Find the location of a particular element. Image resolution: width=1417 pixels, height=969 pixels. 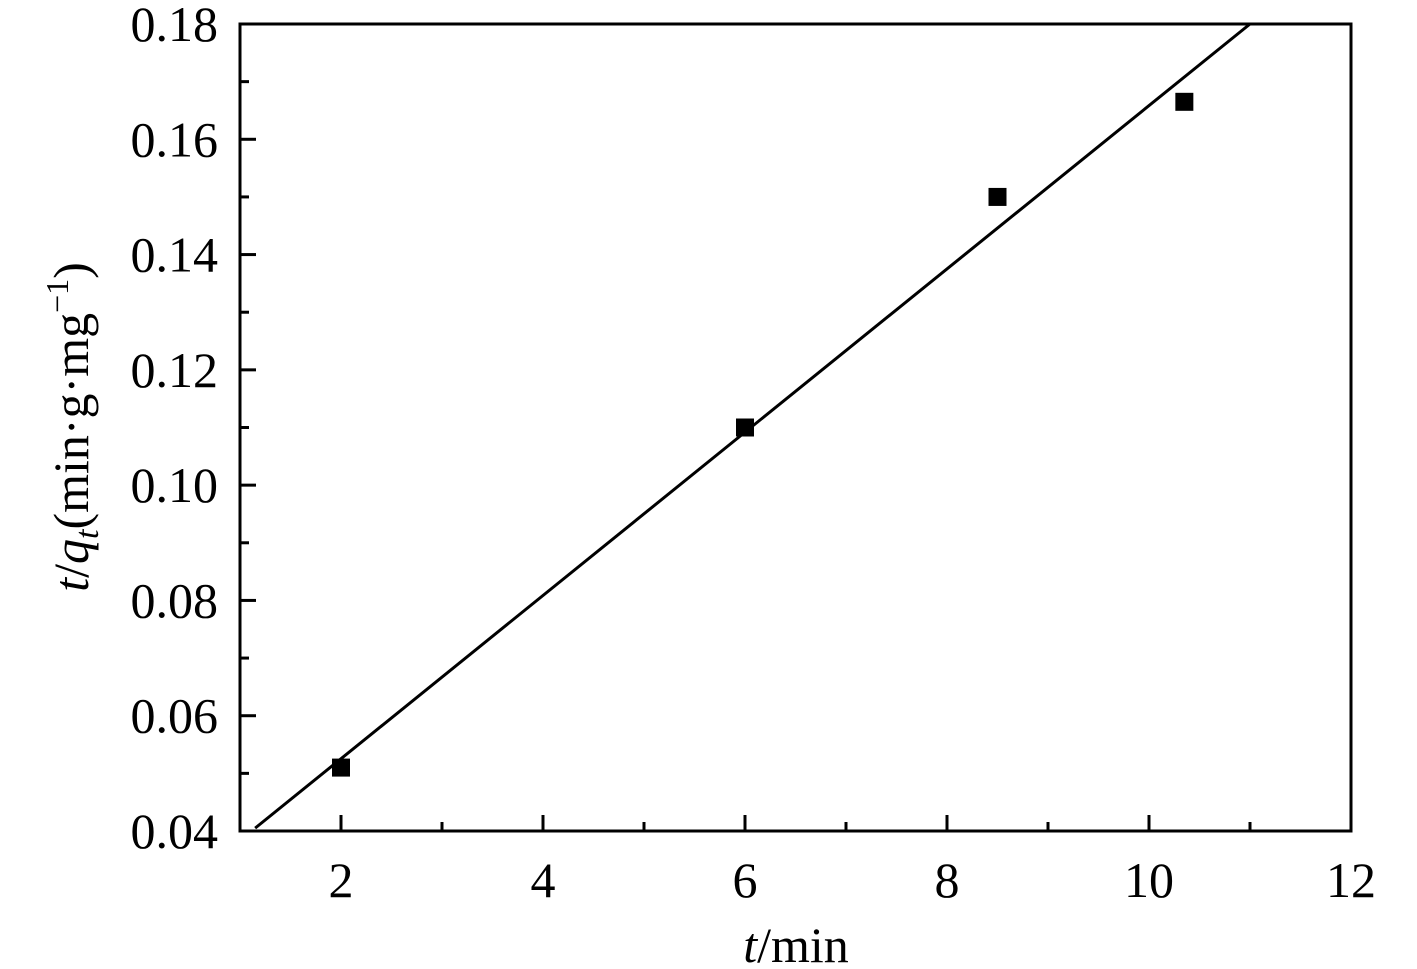

x-axis-label: t/min is located at coordinates (796, 943).